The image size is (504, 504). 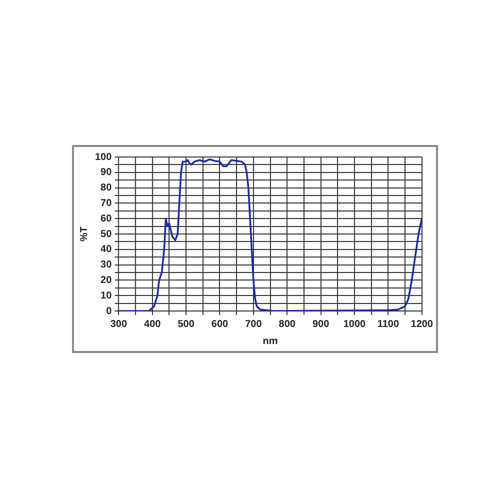 I want to click on y-tick-label: 50, so click(x=106, y=234).